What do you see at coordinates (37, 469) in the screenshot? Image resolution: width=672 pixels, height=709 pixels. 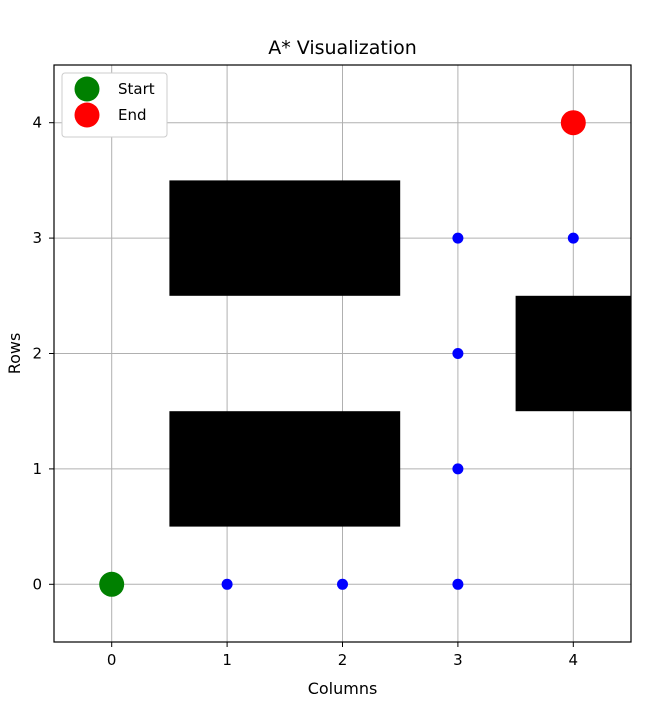 I see `y-tick-label: 1` at bounding box center [37, 469].